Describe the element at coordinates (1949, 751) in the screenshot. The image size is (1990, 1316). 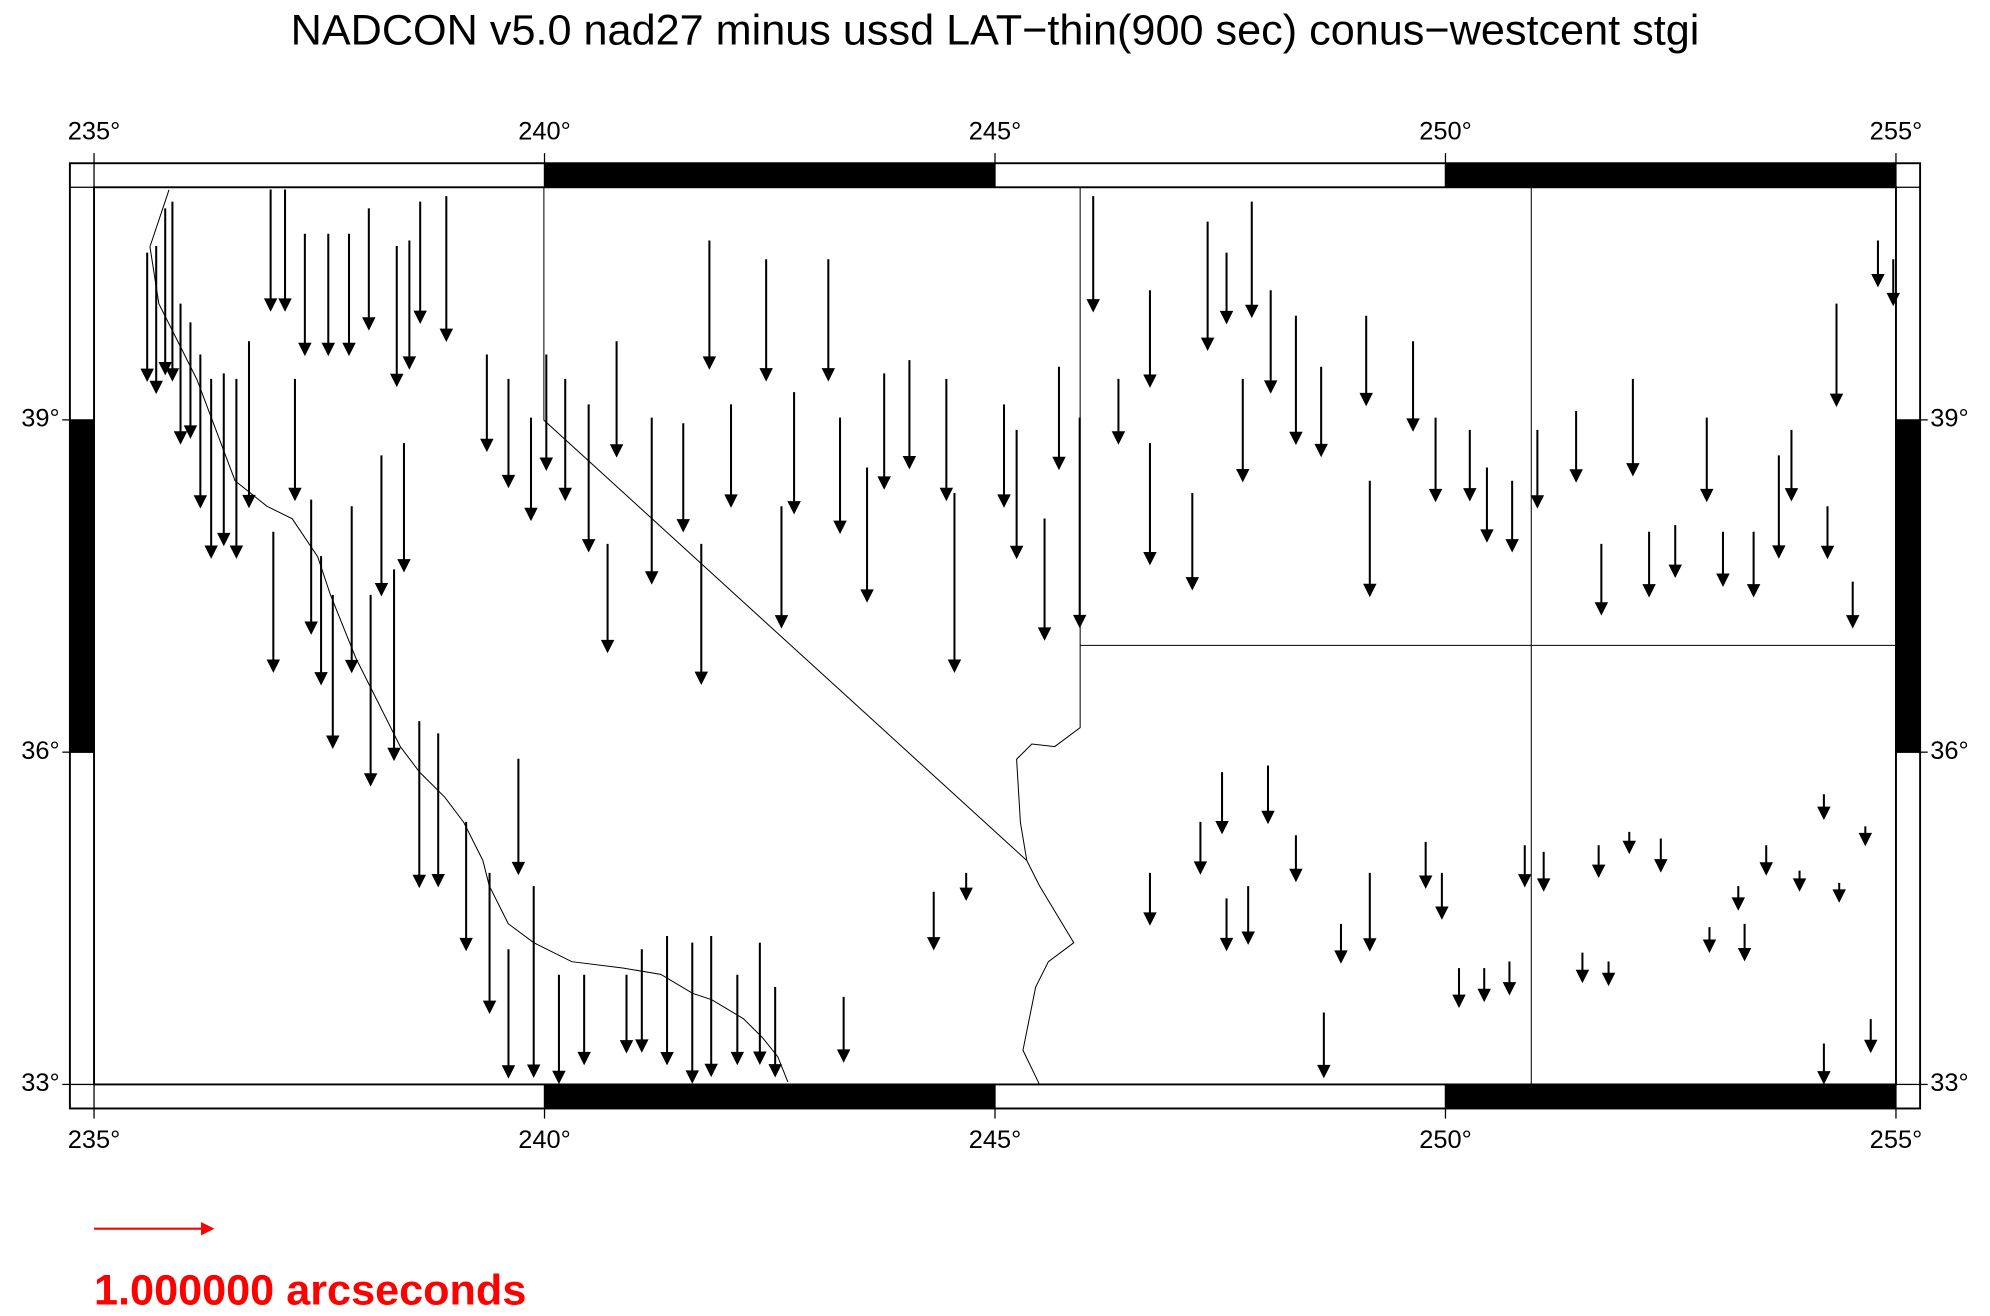
I see `y-tick-label: 36°` at that location.